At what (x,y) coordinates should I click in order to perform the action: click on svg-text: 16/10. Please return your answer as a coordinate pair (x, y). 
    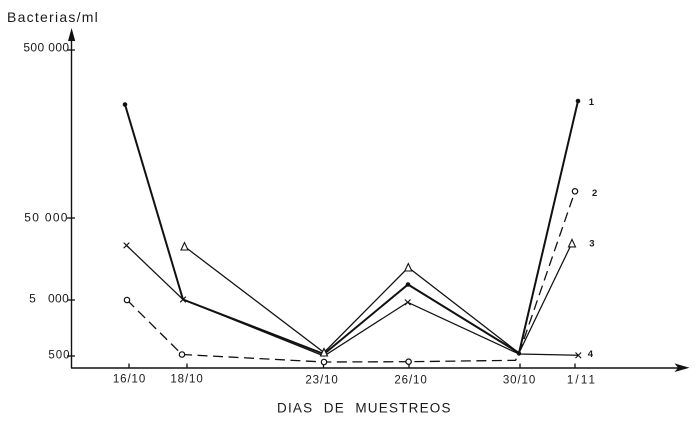
    Looking at the image, I should click on (129, 380).